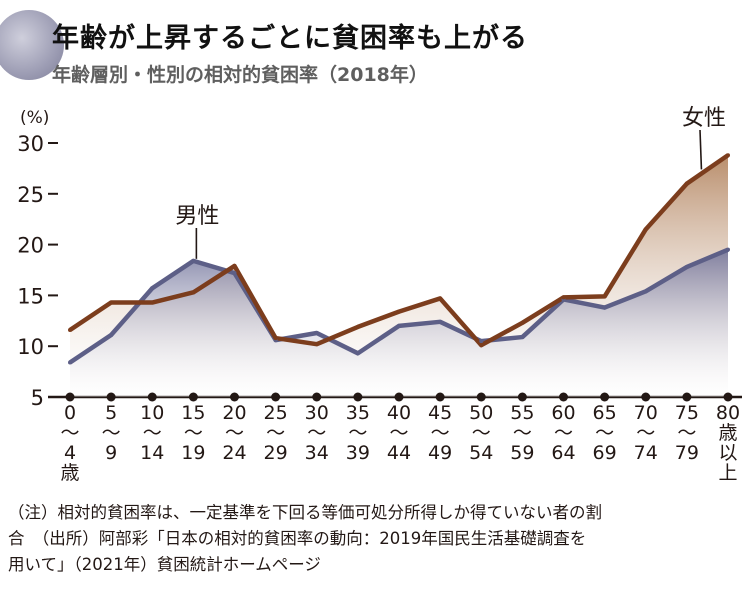  Describe the element at coordinates (522, 433) in the screenshot. I see `x-tick-label-11: 55 〜 59` at that location.